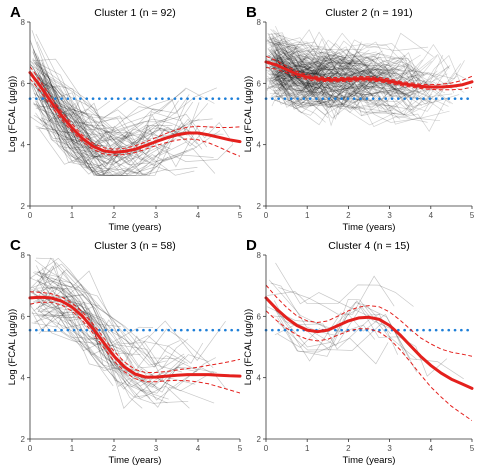  What do you see at coordinates (134, 13) in the screenshot?
I see `panel-title: Cluster 1 (n = 92)` at bounding box center [134, 13].